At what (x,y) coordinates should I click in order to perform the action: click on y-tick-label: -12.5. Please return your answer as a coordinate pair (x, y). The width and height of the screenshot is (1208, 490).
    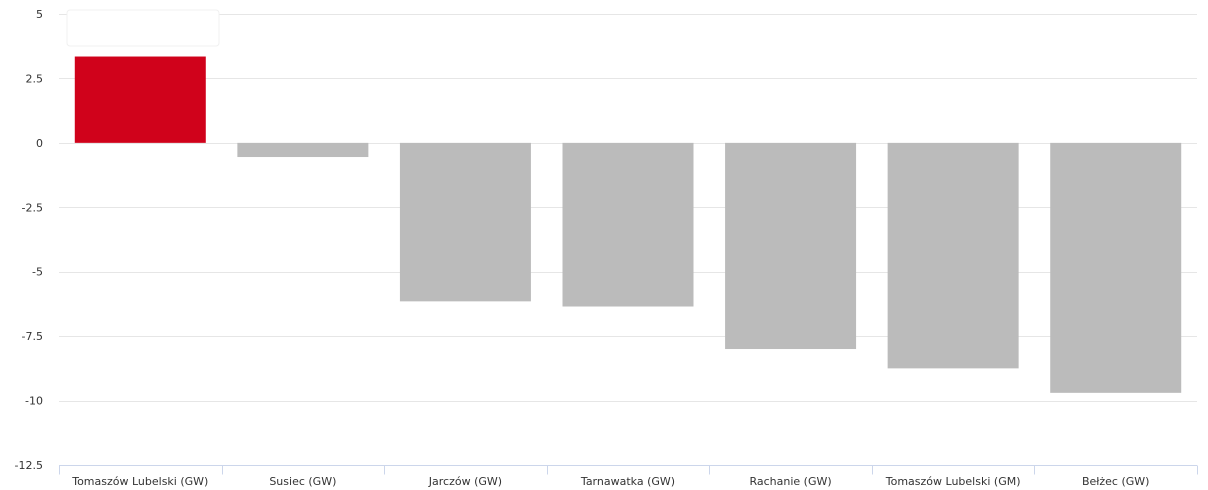
    Looking at the image, I should click on (29, 465).